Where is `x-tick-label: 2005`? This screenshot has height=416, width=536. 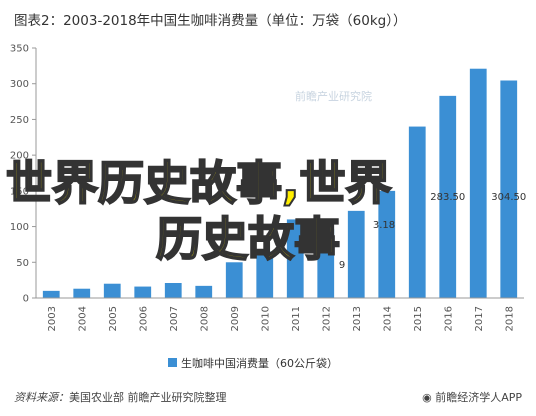 x-tick-label: 2005 is located at coordinates (113, 318).